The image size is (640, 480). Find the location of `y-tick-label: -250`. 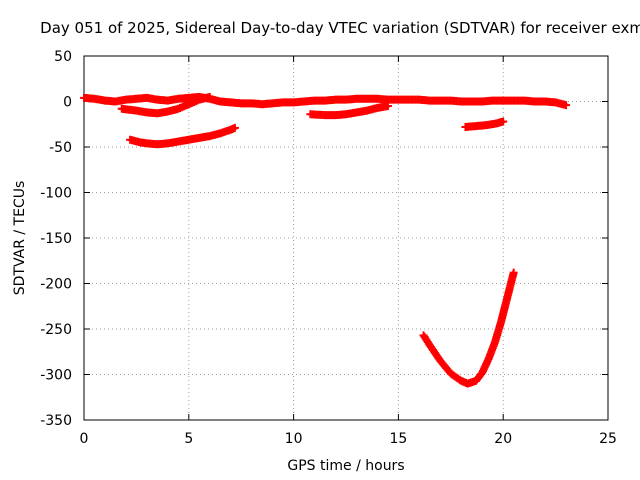

y-tick-label: -250 is located at coordinates (56, 330).